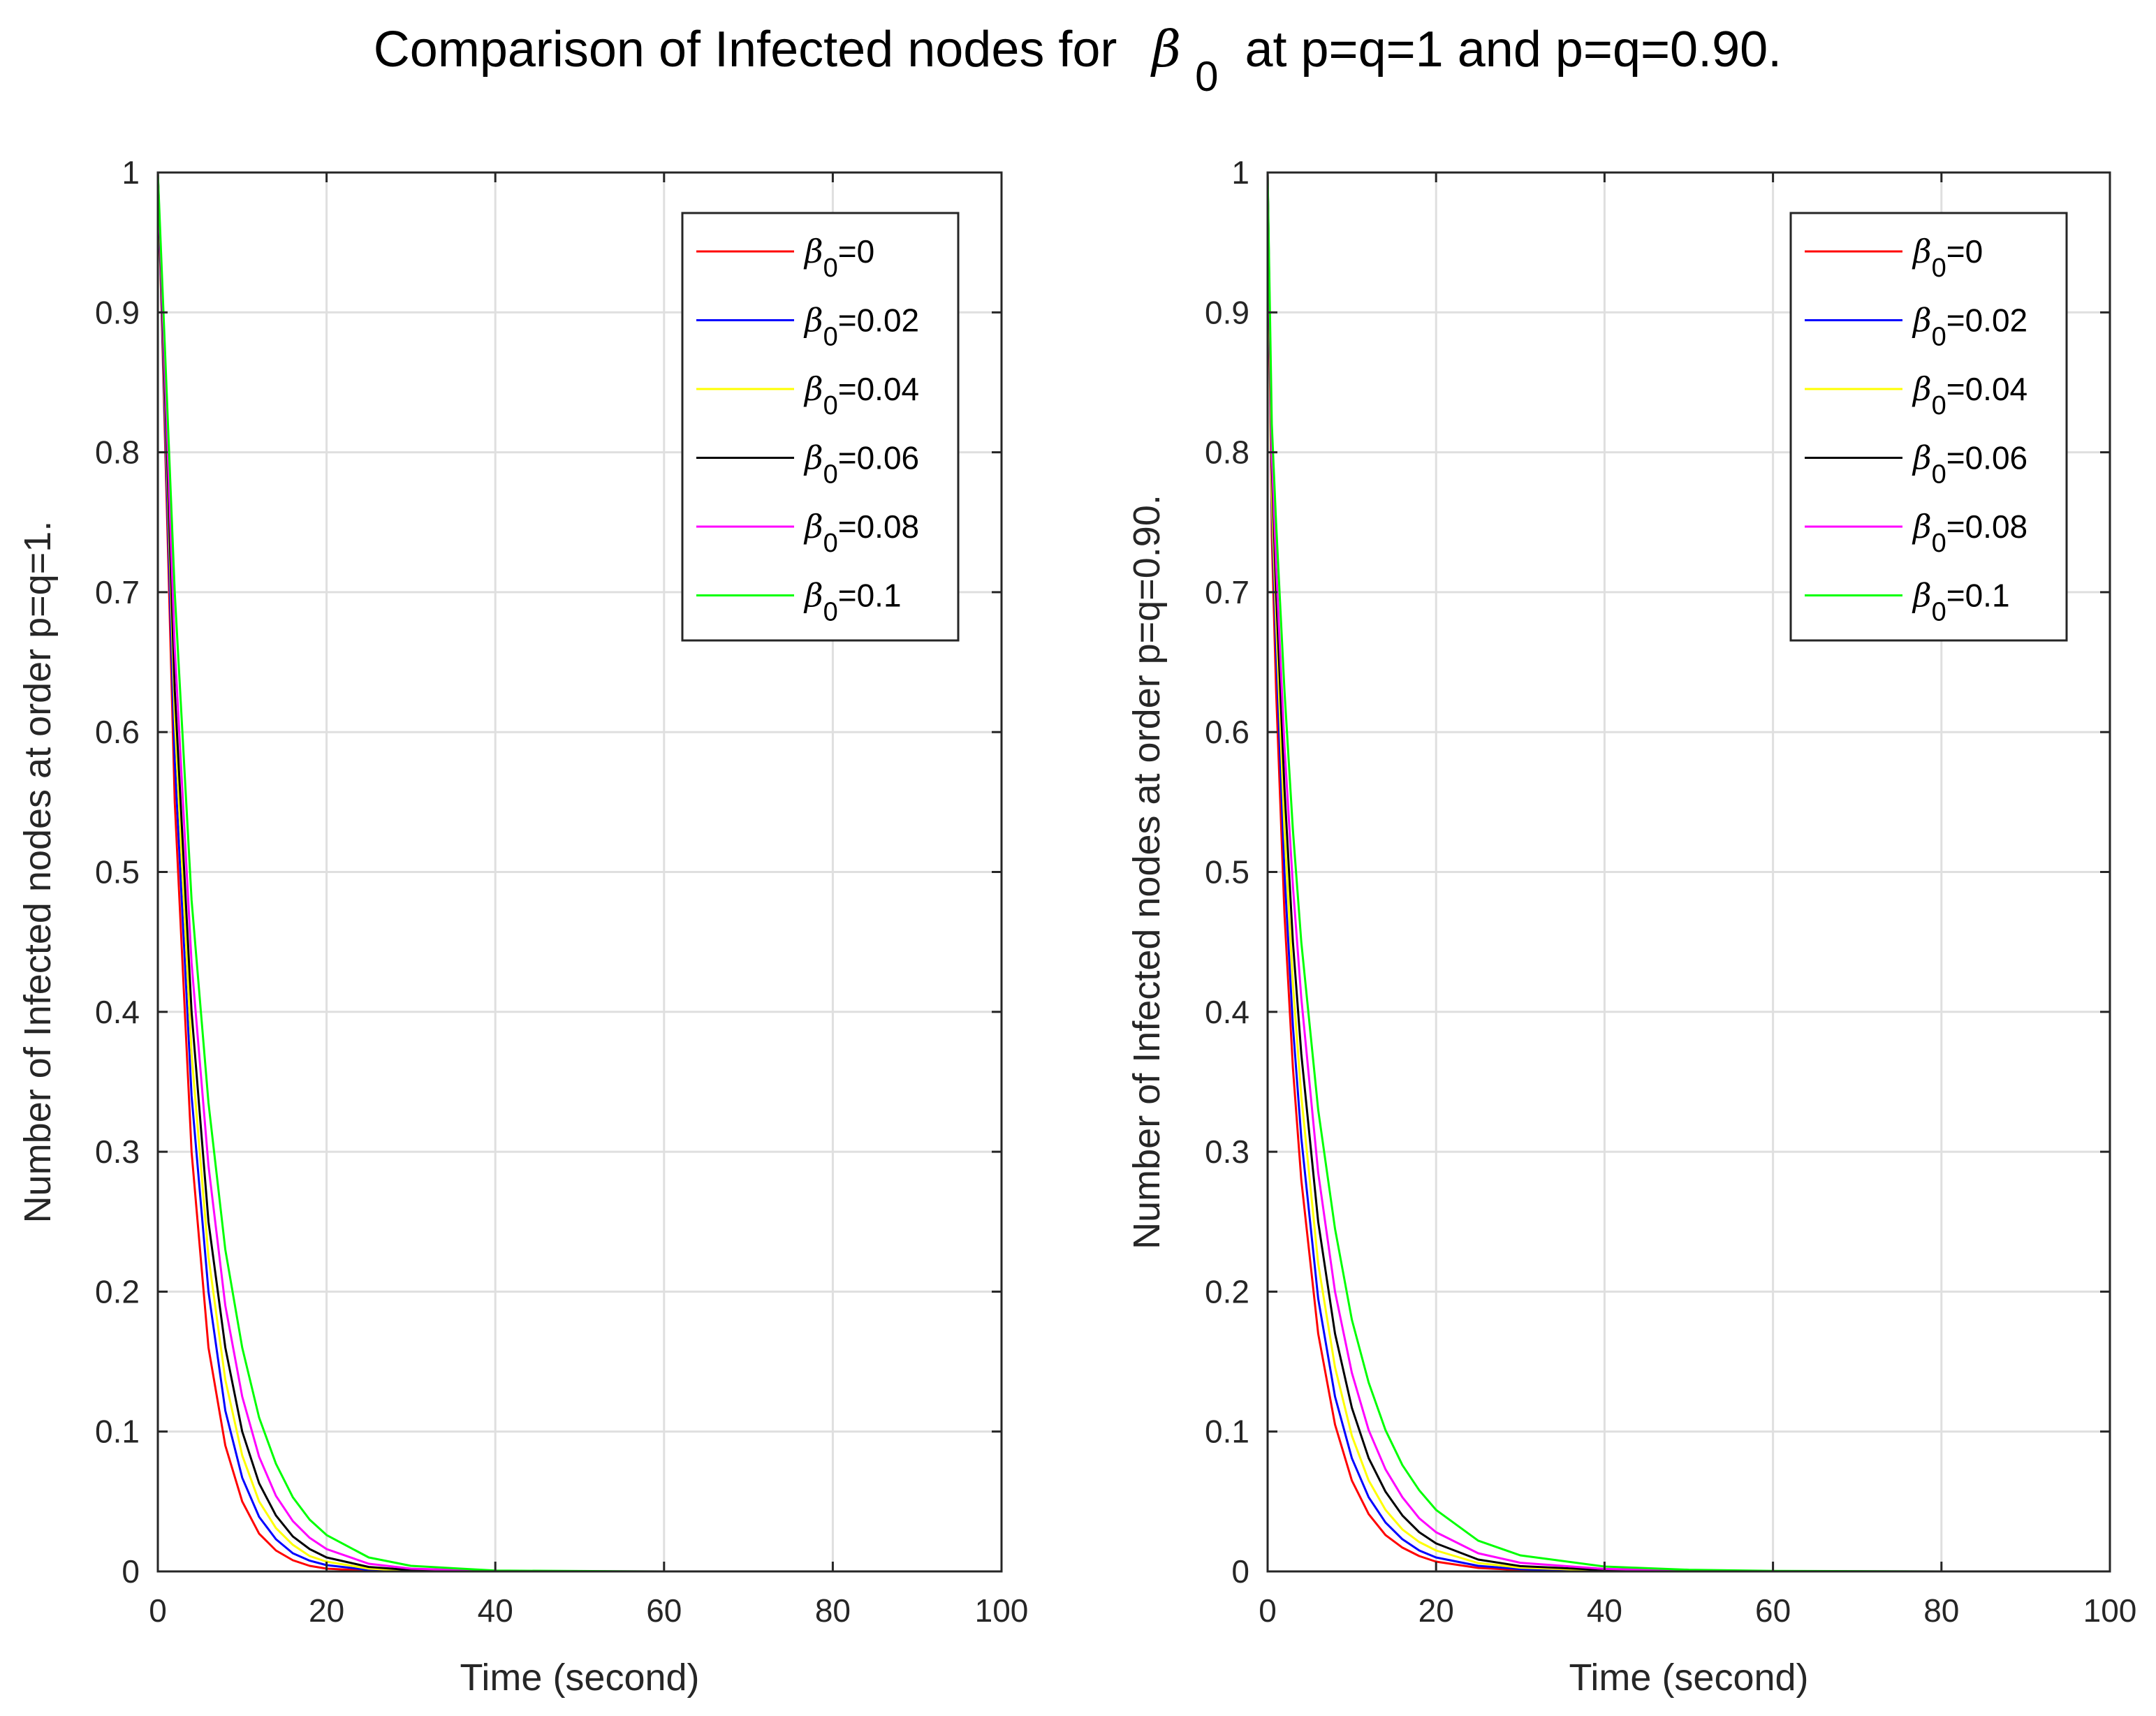  I want to click on title-beta-subscript: 0, so click(1206, 76).